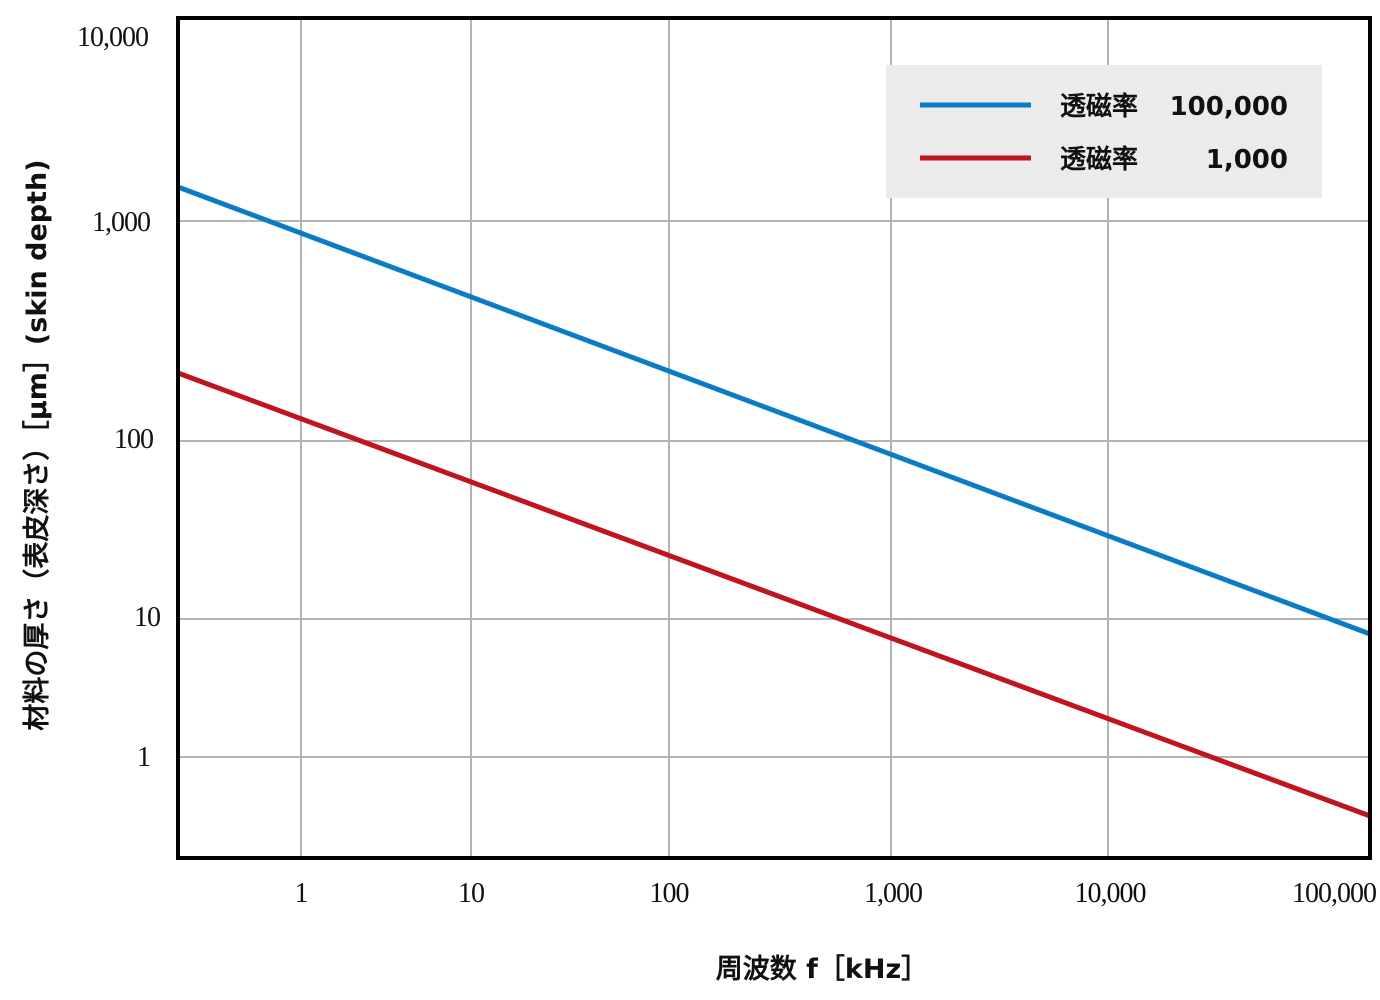  Describe the element at coordinates (1247, 160) in the screenshot. I see `legend-value-2: 1,000` at that location.